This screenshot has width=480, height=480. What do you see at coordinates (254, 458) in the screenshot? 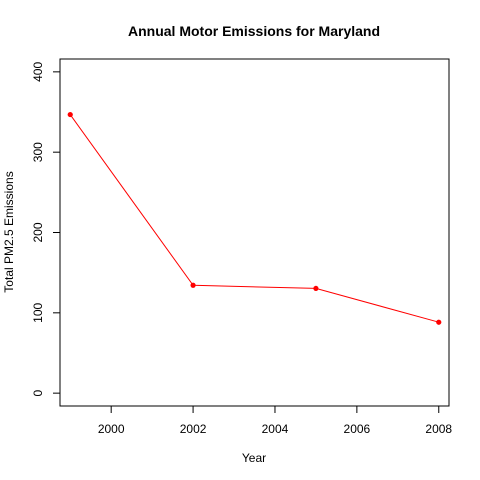
I see `x-axis-label: Year` at bounding box center [254, 458].